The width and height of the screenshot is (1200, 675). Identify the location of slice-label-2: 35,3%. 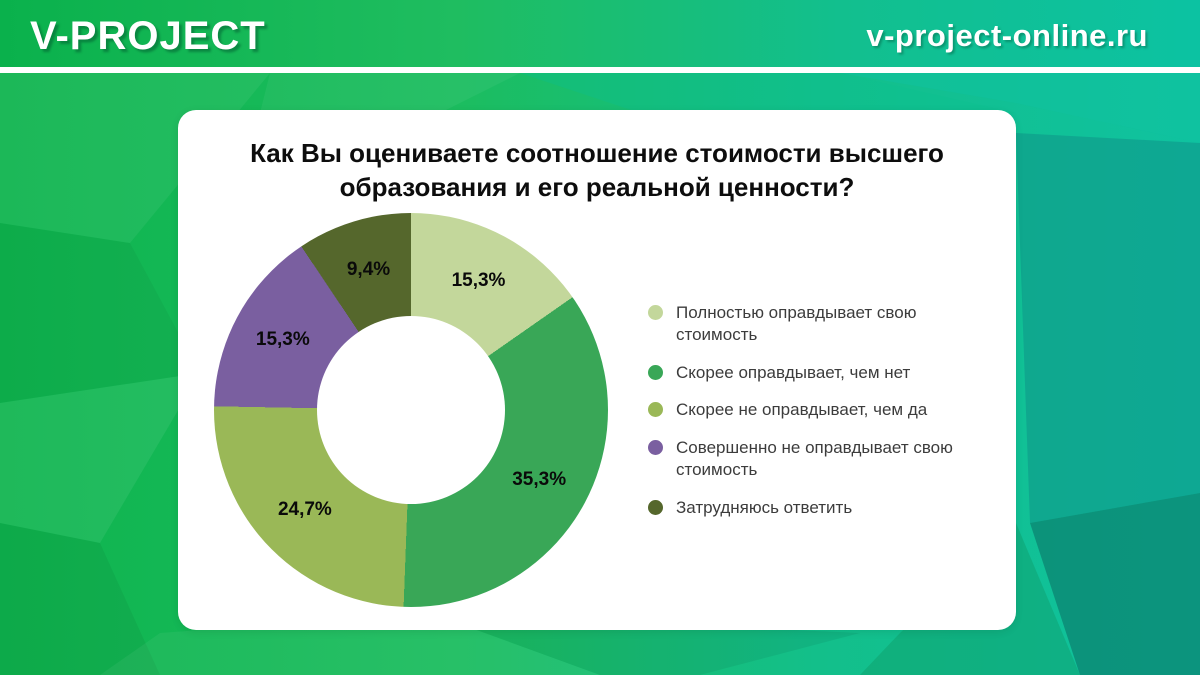
(539, 479).